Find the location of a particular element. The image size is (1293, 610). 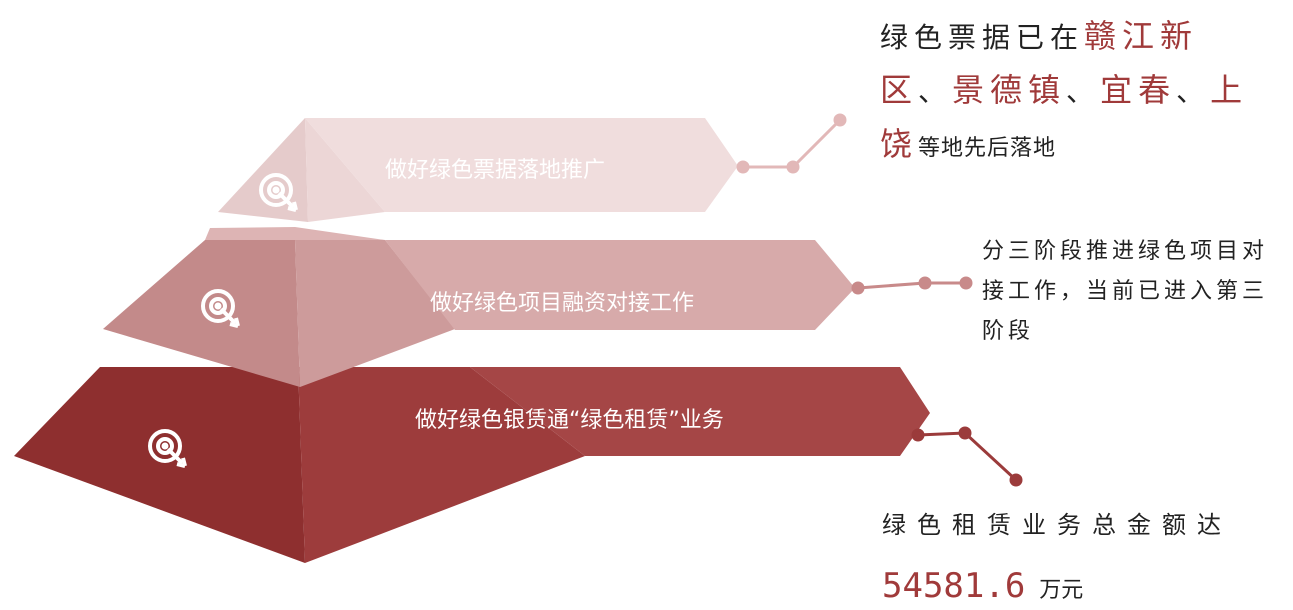

tier-3-arrow is located at coordinates (615, 411).